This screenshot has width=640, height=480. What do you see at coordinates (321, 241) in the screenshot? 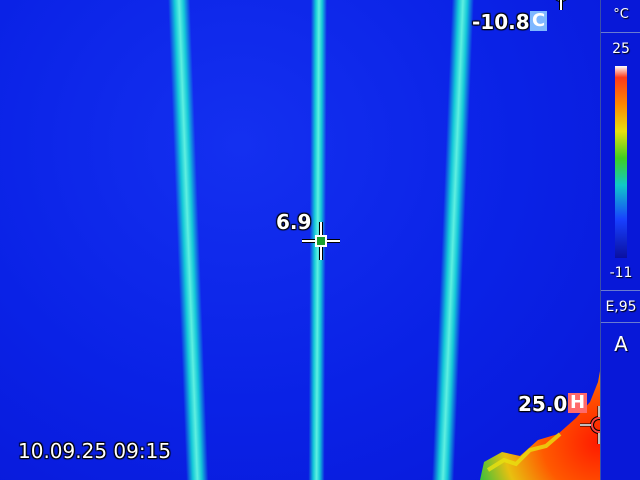
I see `center-spot-crosshair` at bounding box center [321, 241].